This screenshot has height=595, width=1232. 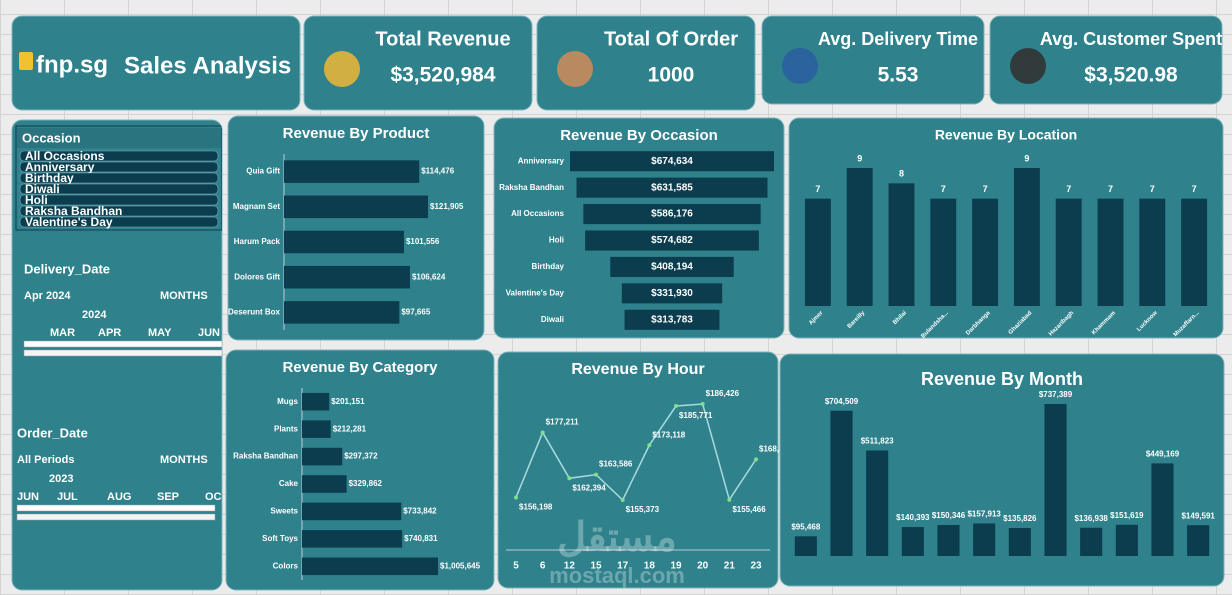 I want to click on value-label: $733,842, so click(x=420, y=511).